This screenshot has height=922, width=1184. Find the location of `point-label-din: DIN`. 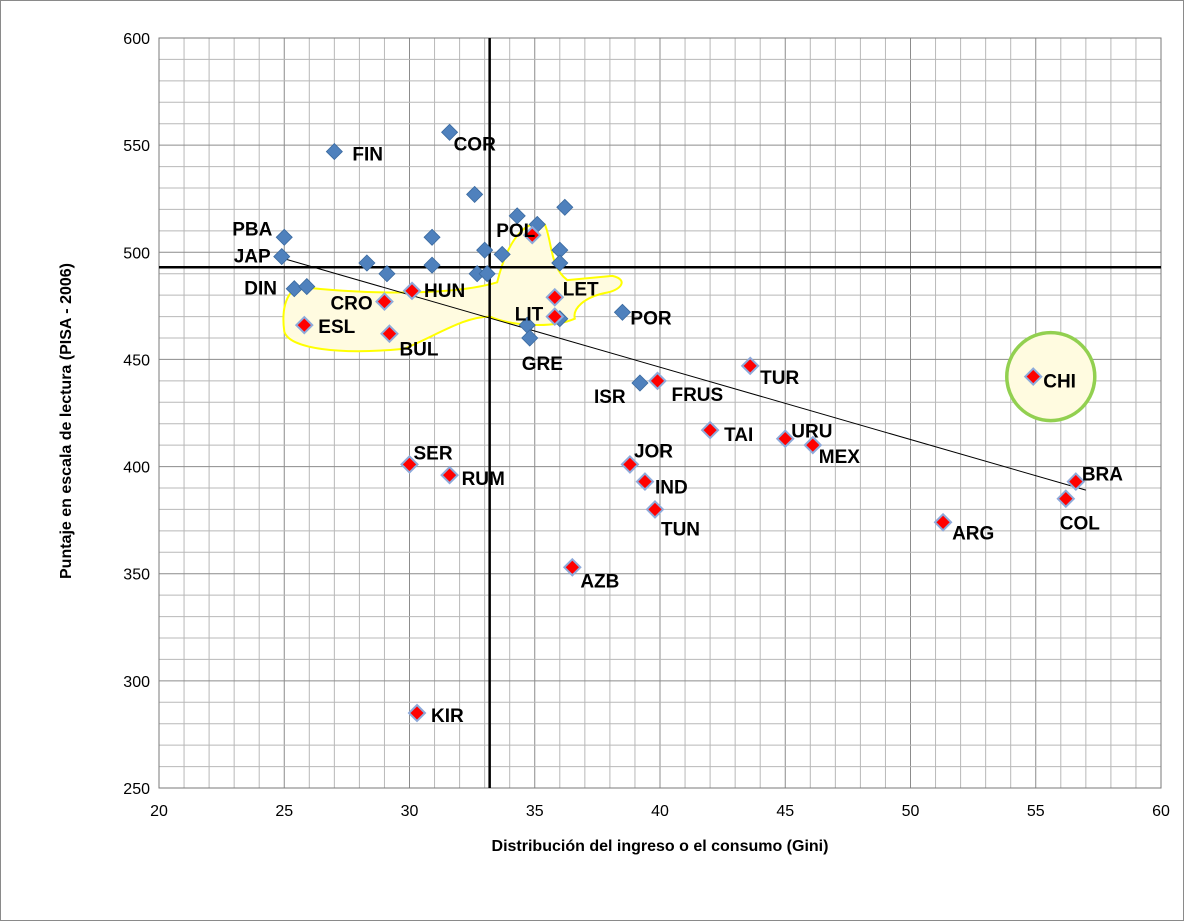

point-label-din: DIN is located at coordinates (260, 289).